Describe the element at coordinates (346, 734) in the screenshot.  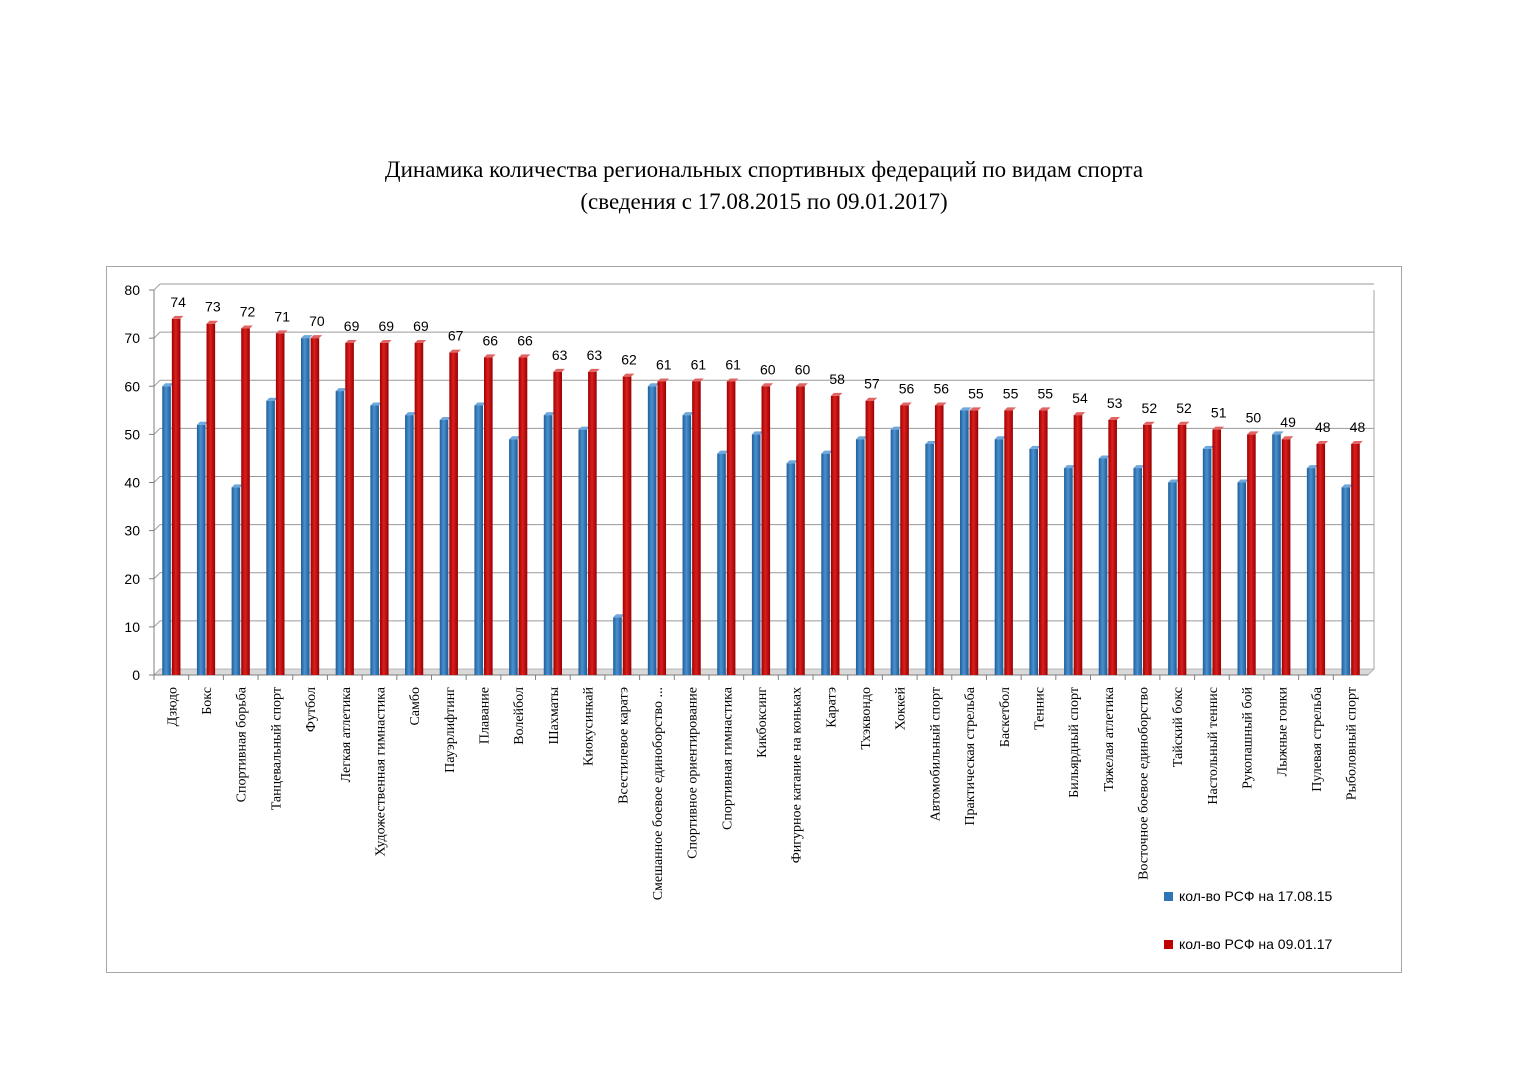
I see `x-category-label: Легкая атлетика` at that location.